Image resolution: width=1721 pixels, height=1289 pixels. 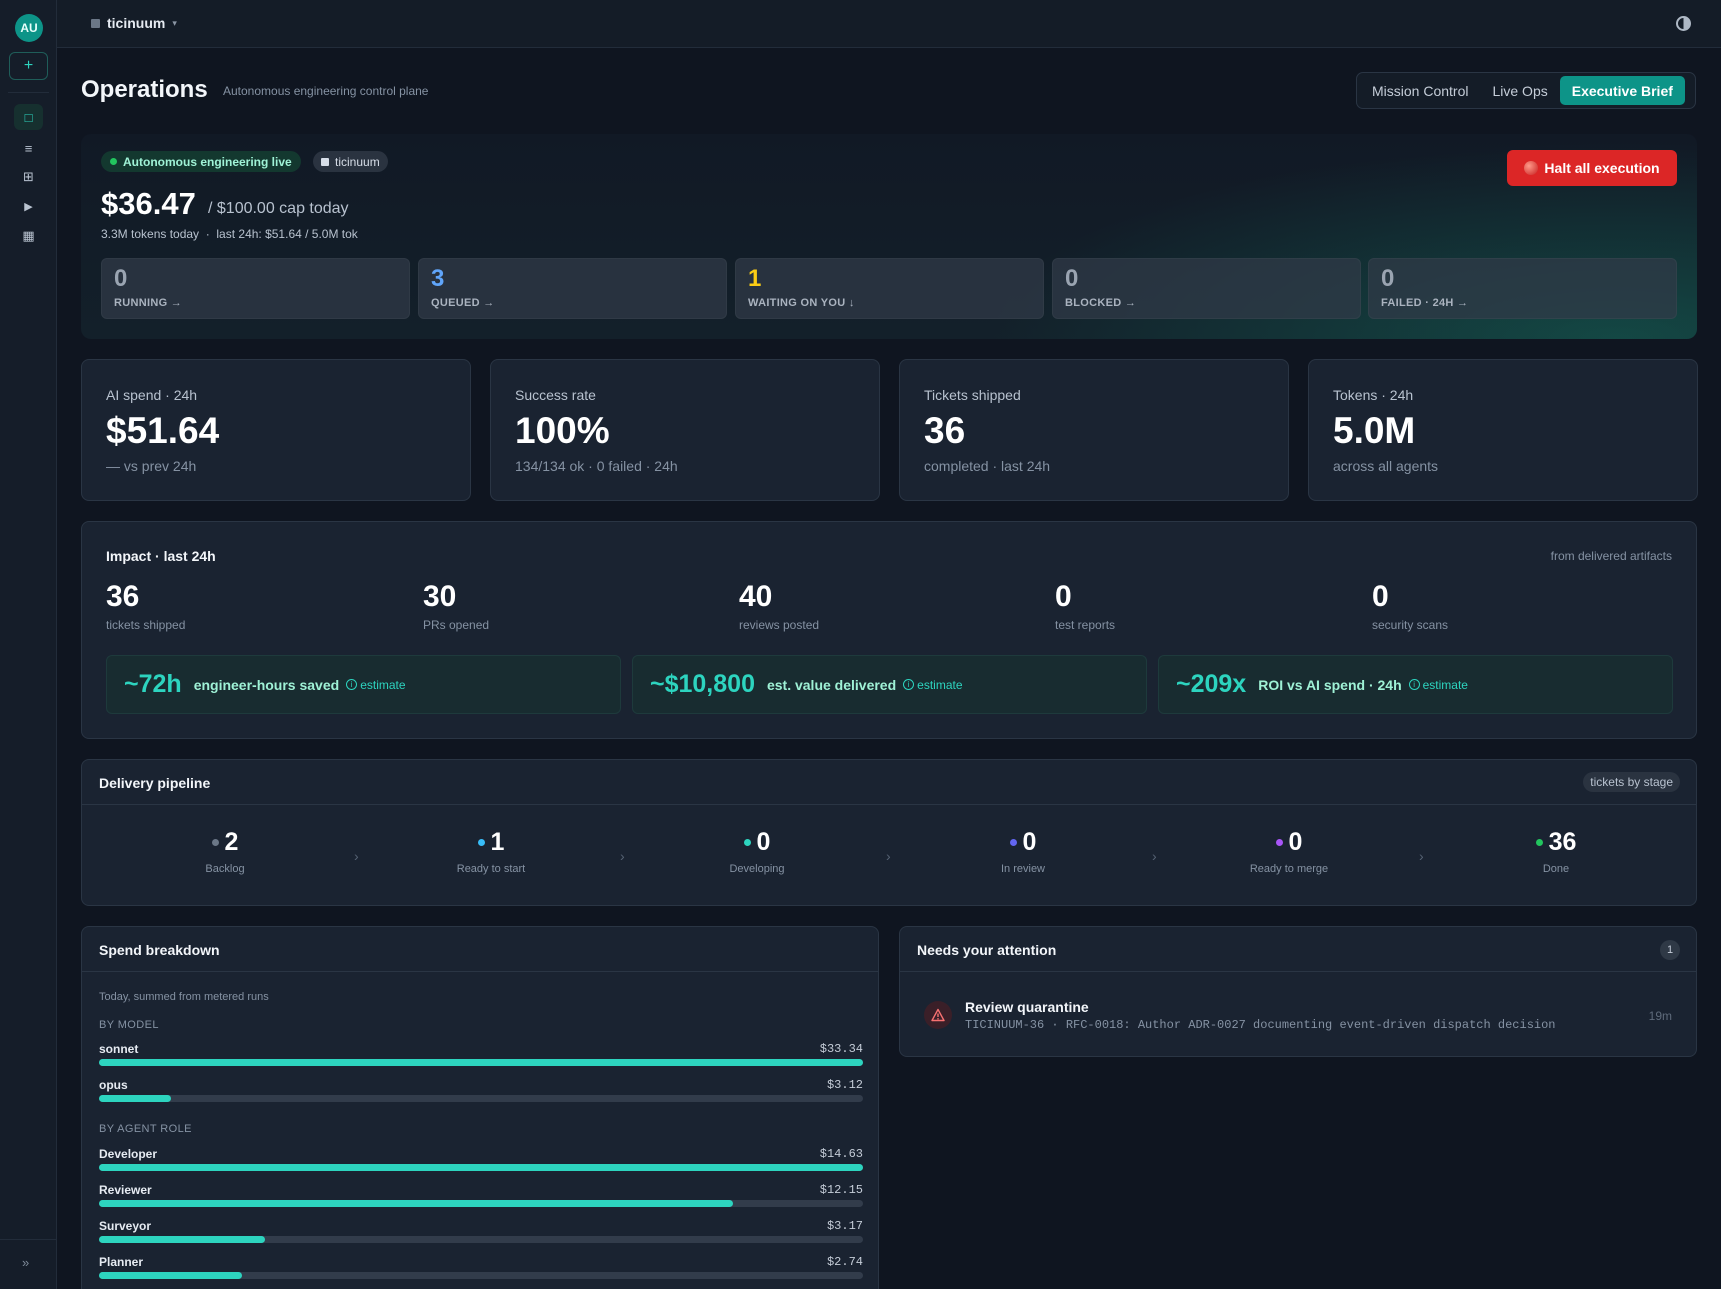 What do you see at coordinates (207, 161) in the screenshot?
I see `live-status-label: Autonomous engineering live` at bounding box center [207, 161].